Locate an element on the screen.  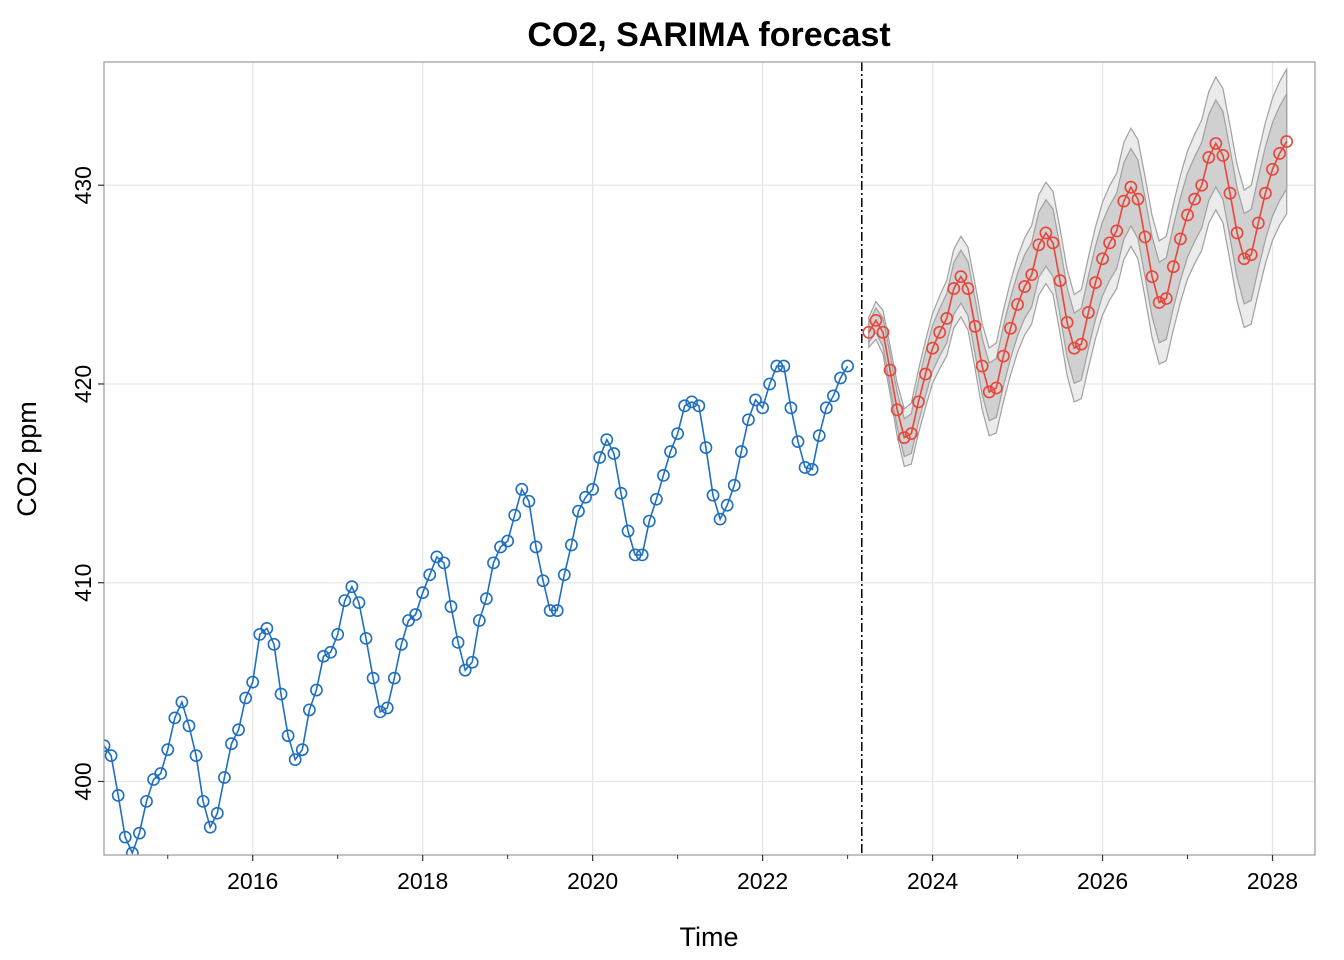
y-tick-label-430: 430 is located at coordinates (83, 185).